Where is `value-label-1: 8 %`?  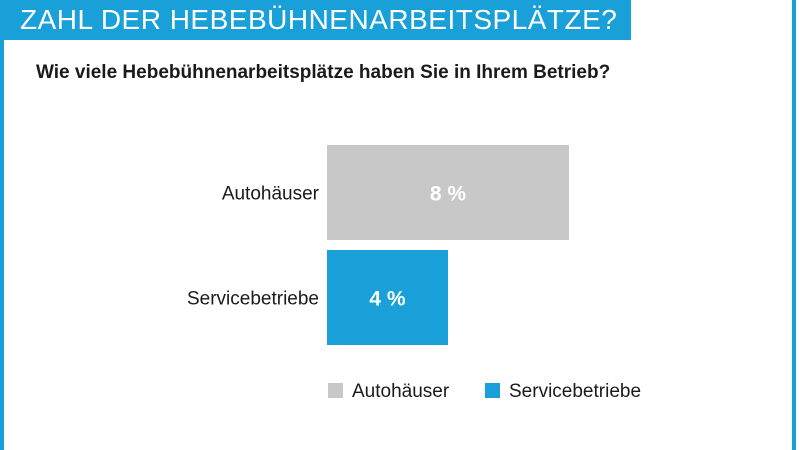
value-label-1: 8 % is located at coordinates (448, 194).